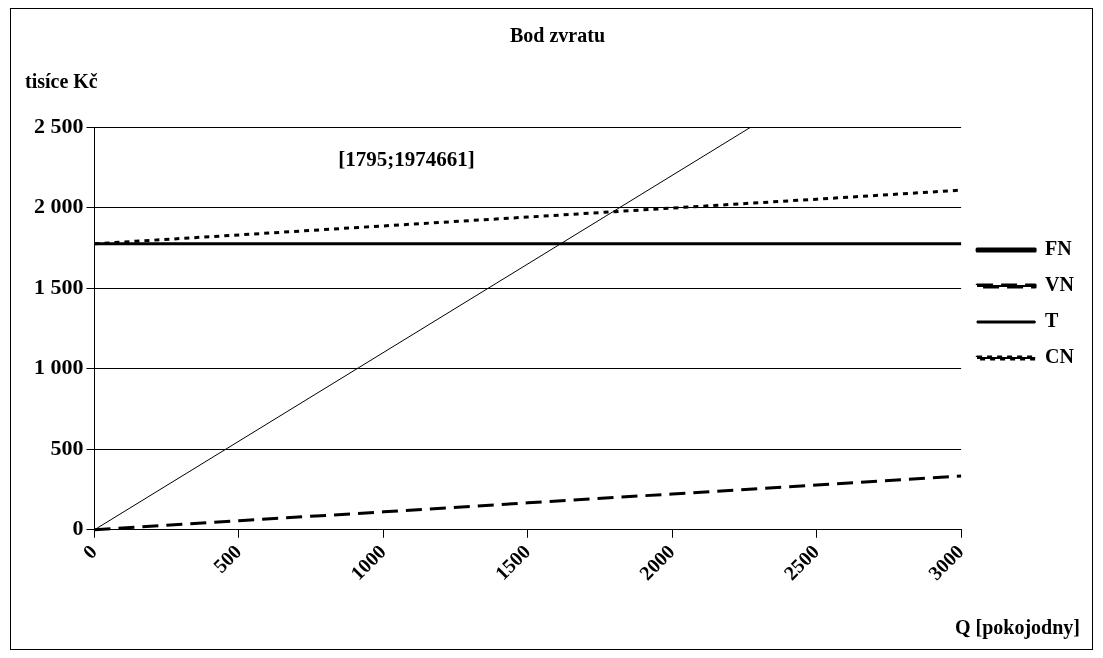 The width and height of the screenshot is (1103, 658). What do you see at coordinates (59, 367) in the screenshot?
I see `y-tick-label: 1 000` at bounding box center [59, 367].